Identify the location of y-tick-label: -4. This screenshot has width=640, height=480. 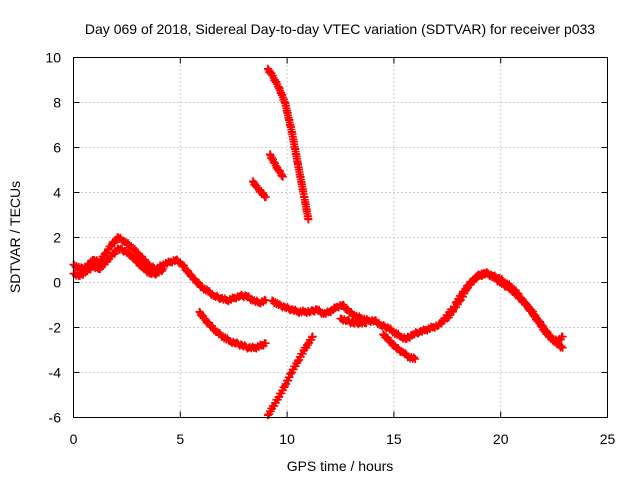
(55, 373).